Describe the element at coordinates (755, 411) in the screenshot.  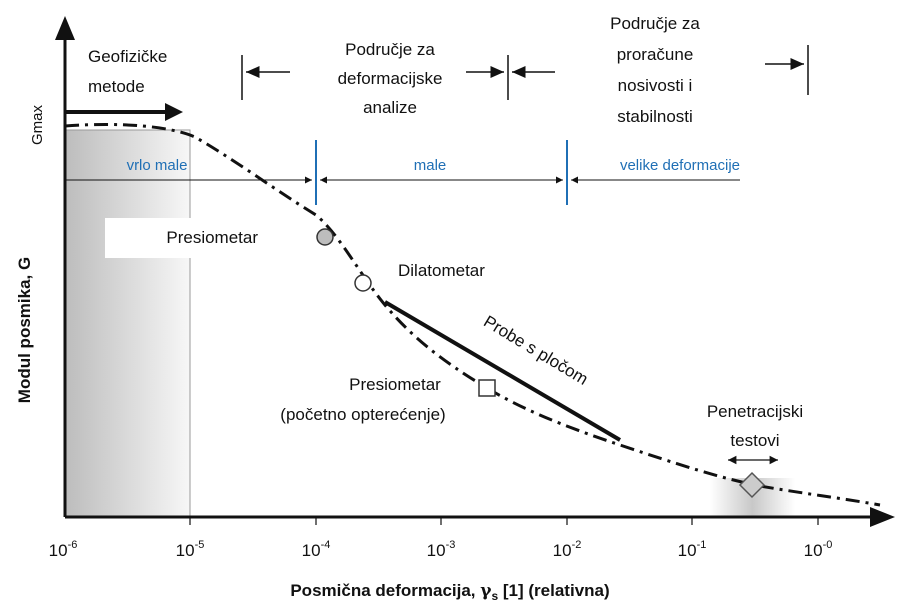
I see `label: Penetracijski` at that location.